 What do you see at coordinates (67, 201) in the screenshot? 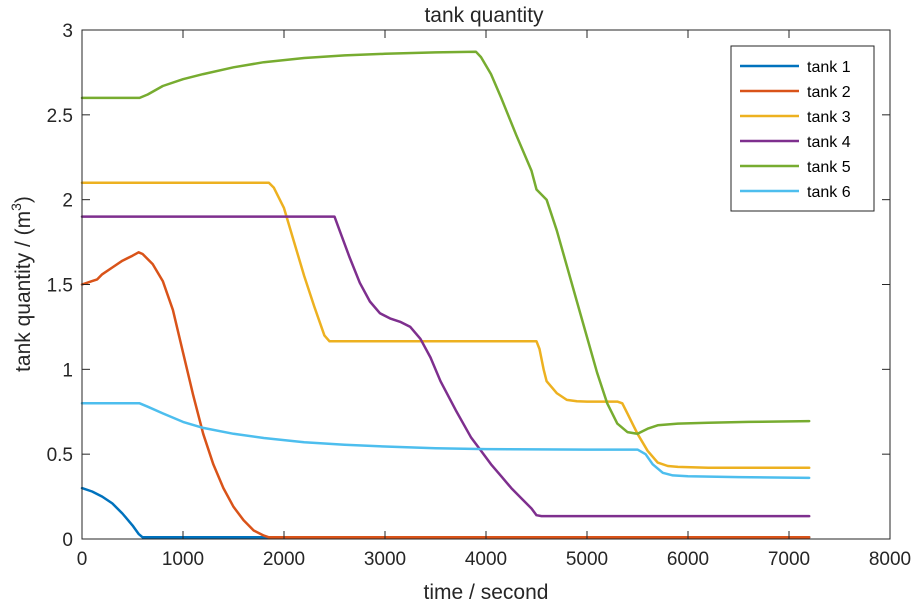
I see `y-tick-label: 2` at bounding box center [67, 201].